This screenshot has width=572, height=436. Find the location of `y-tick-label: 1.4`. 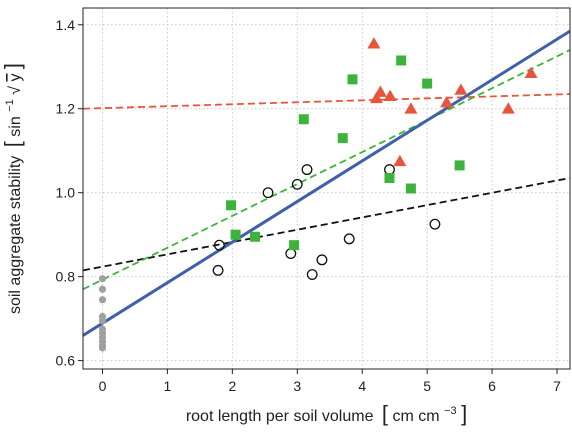

y-tick-label: 1.4 is located at coordinates (66, 25).